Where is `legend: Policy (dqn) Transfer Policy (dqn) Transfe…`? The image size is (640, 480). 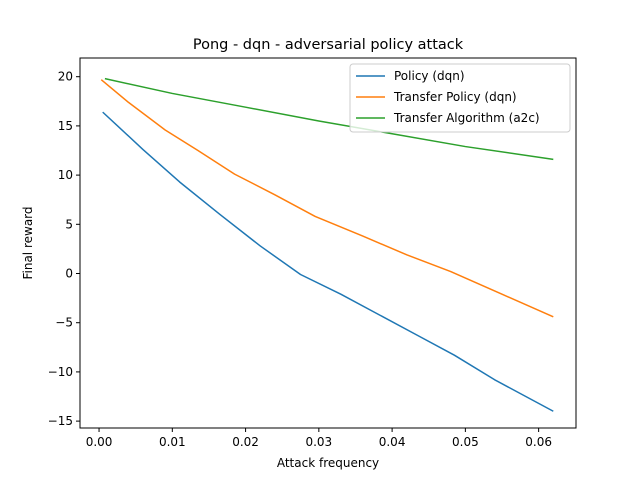 legend: Policy (dqn) Transfer Policy (dqn) Transfe… is located at coordinates (460, 98).